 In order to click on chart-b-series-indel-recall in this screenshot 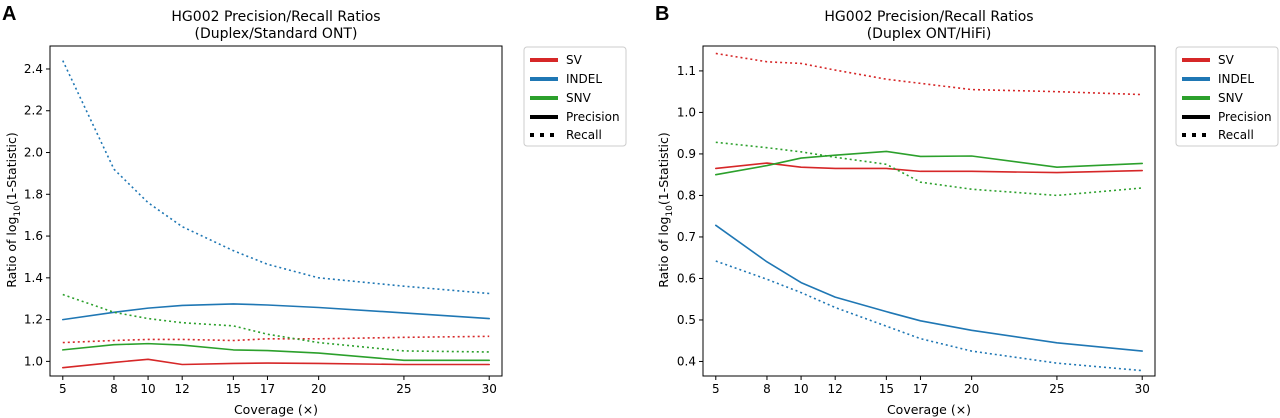, I will do `click(929, 316)`.